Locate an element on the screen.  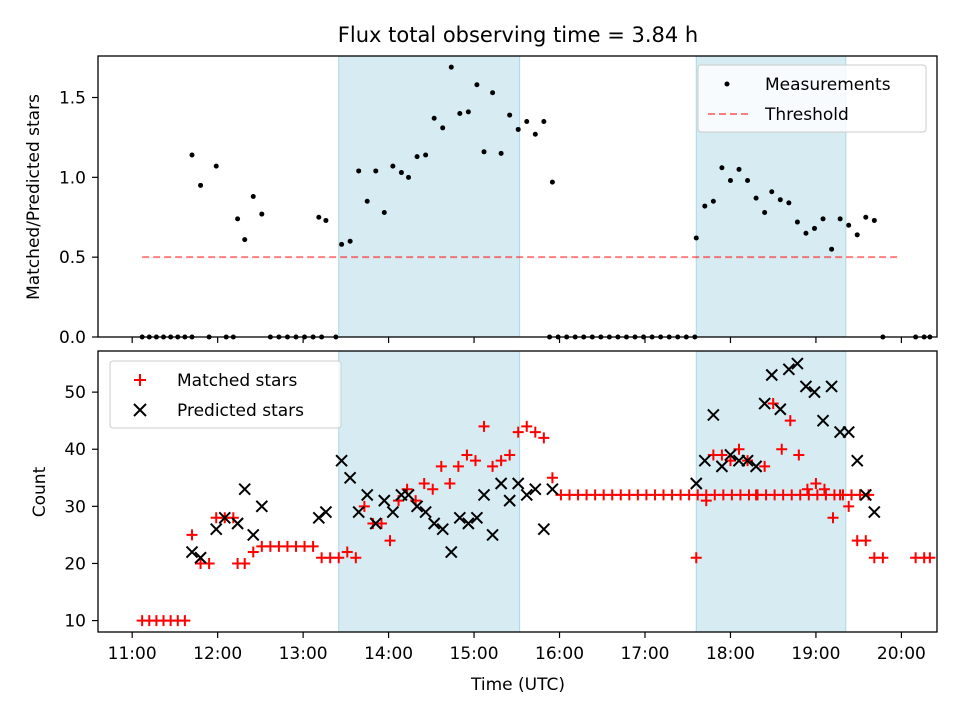
legend-predicted-label: Predicted stars is located at coordinates (240, 411).